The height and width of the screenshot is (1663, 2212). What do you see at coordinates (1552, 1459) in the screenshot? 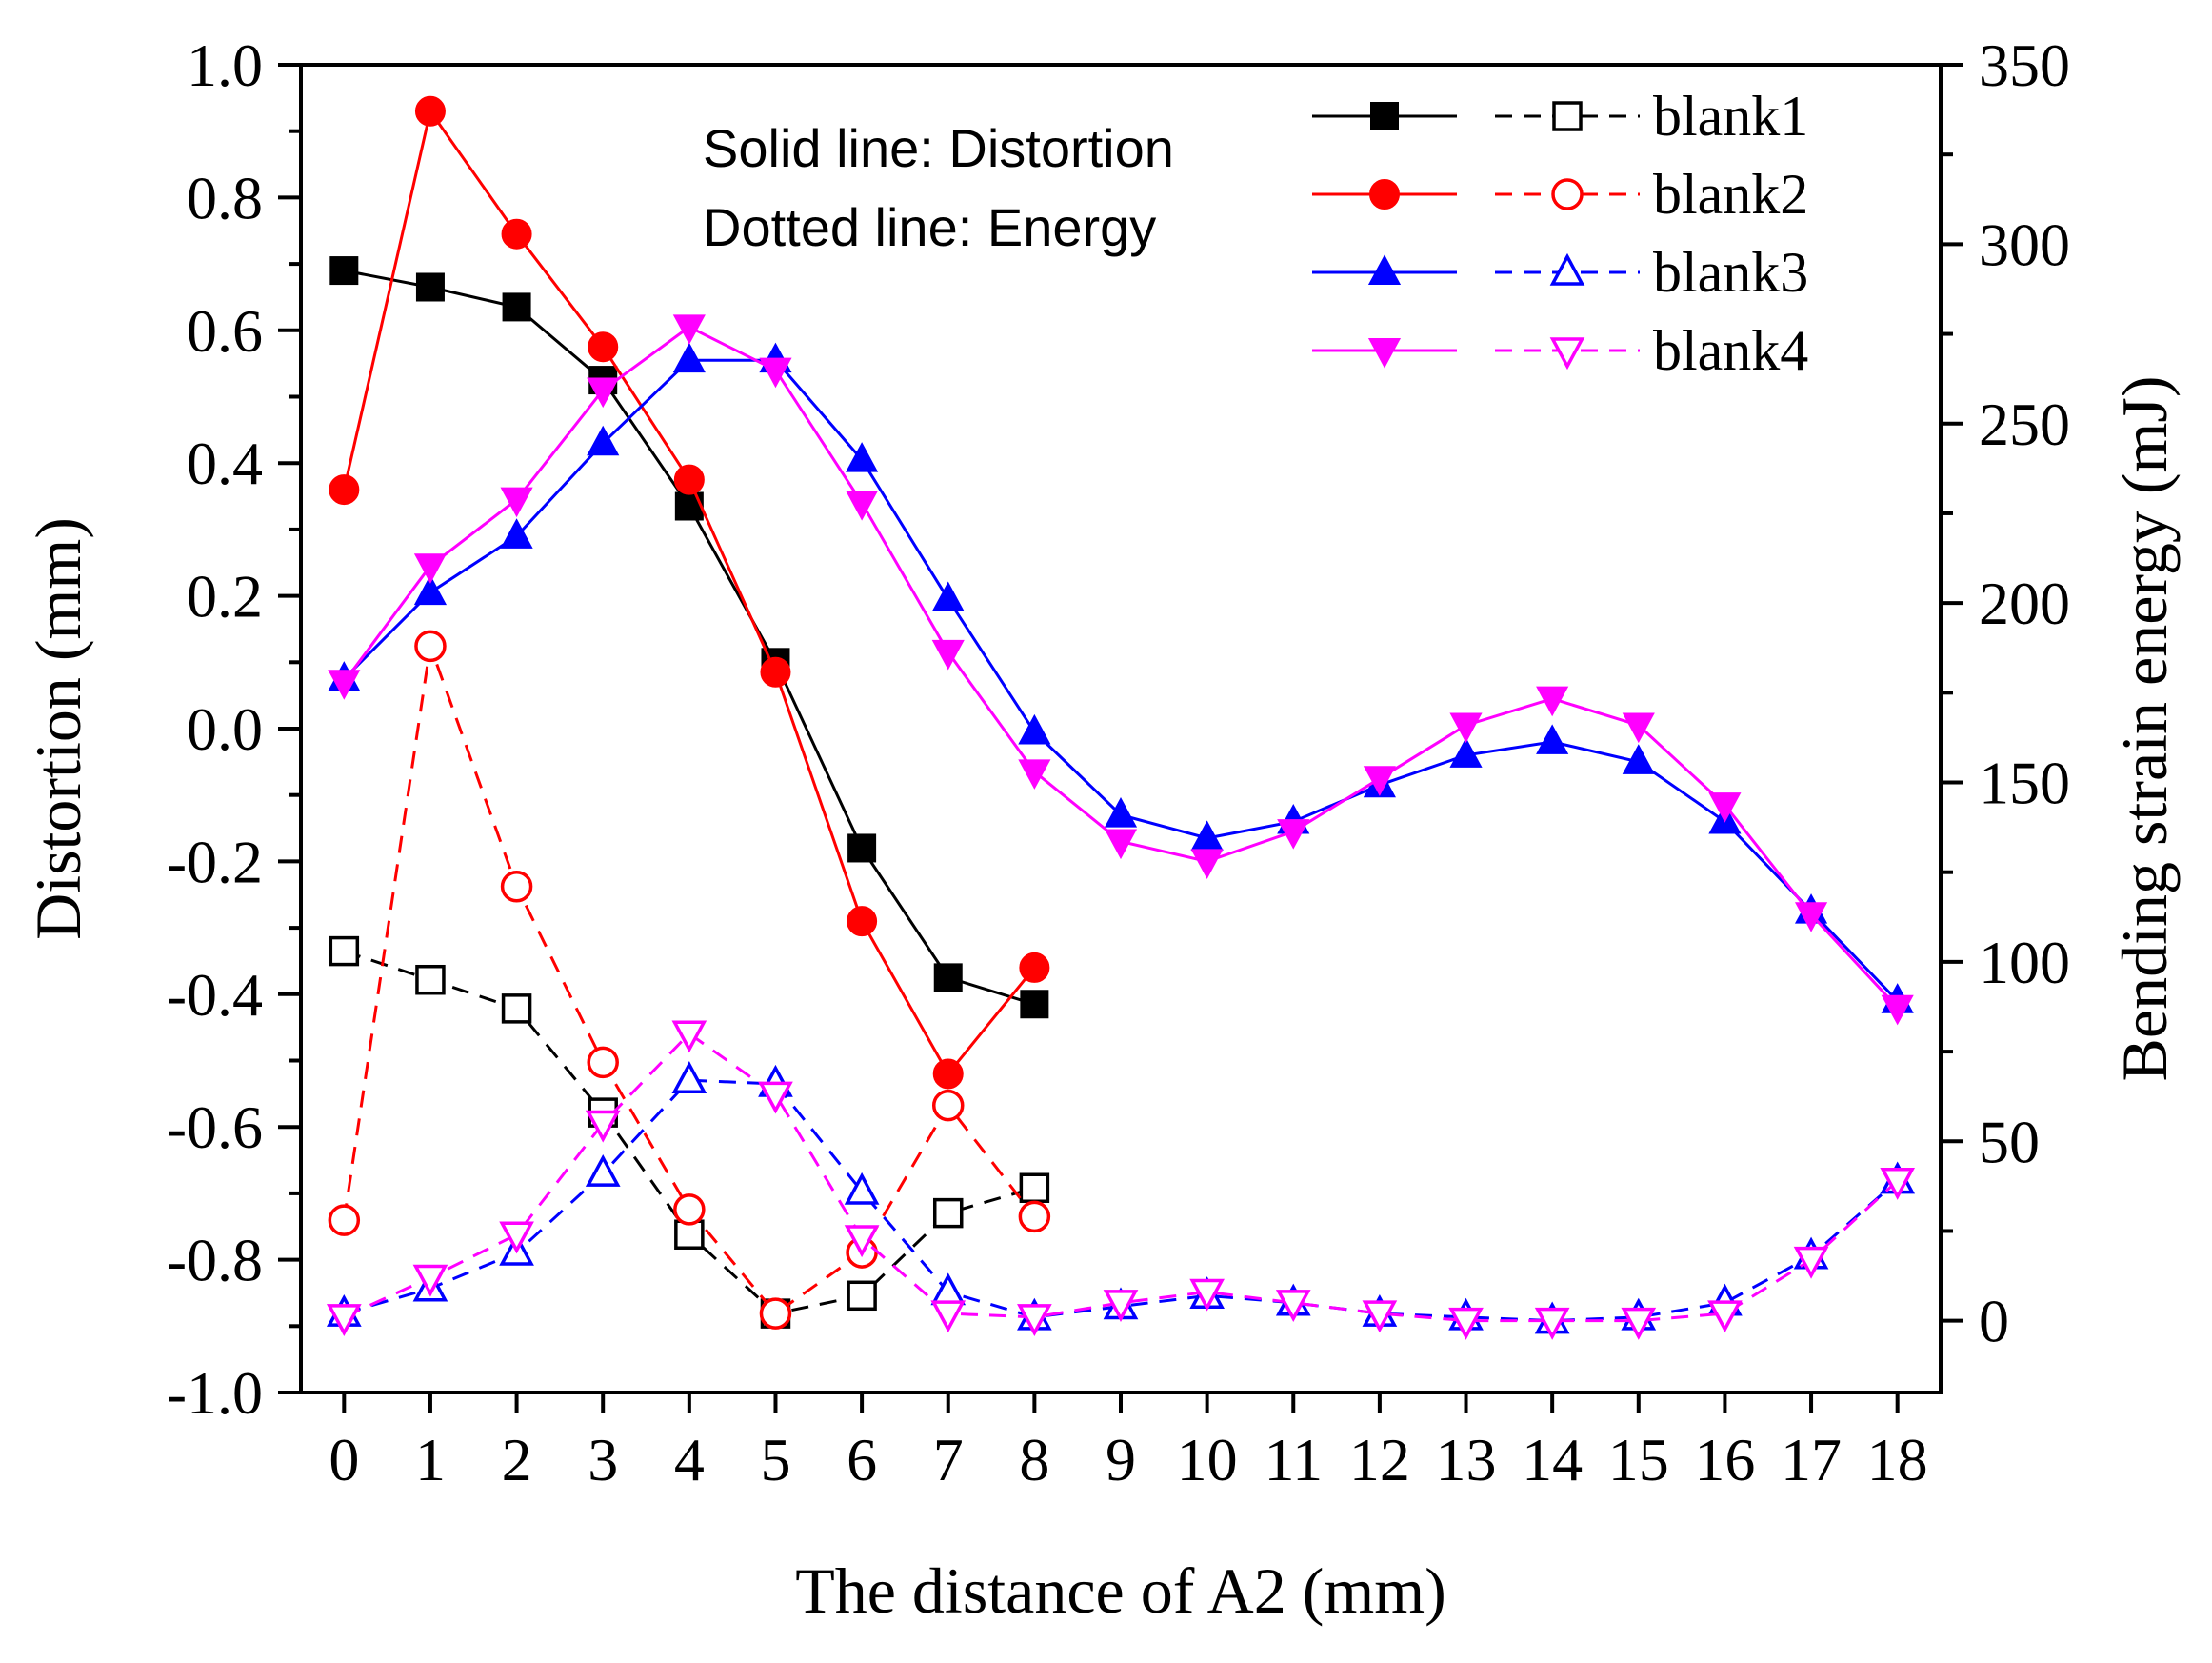
I see `x-tick-label: 14` at bounding box center [1552, 1459].